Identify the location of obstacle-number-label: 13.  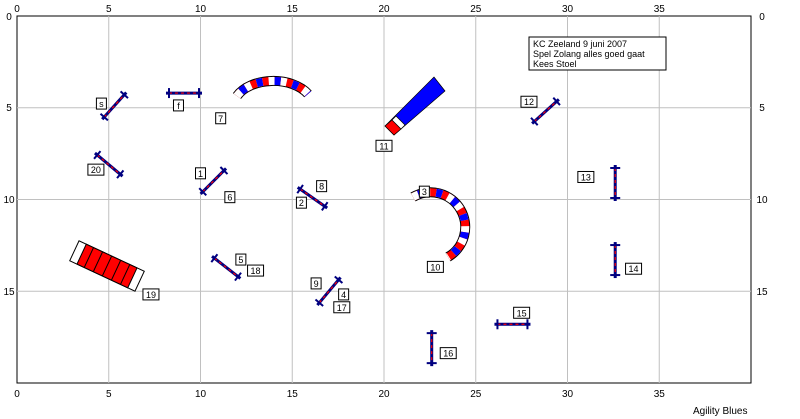
(586, 176).